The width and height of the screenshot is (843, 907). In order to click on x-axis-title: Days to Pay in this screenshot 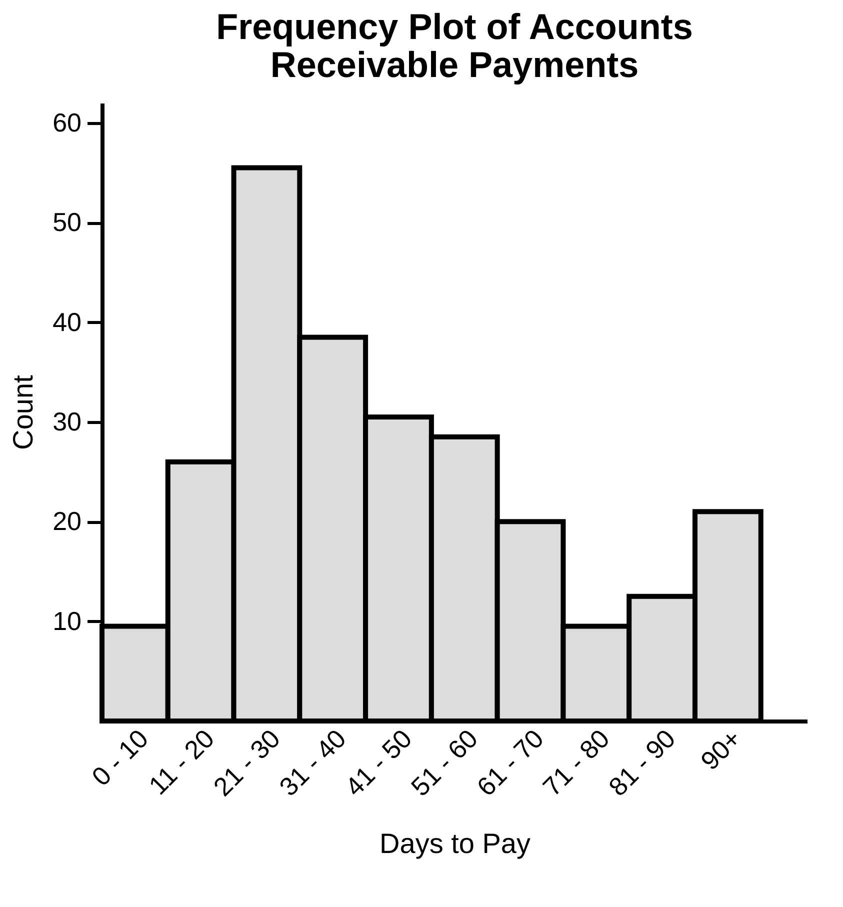, I will do `click(455, 844)`.